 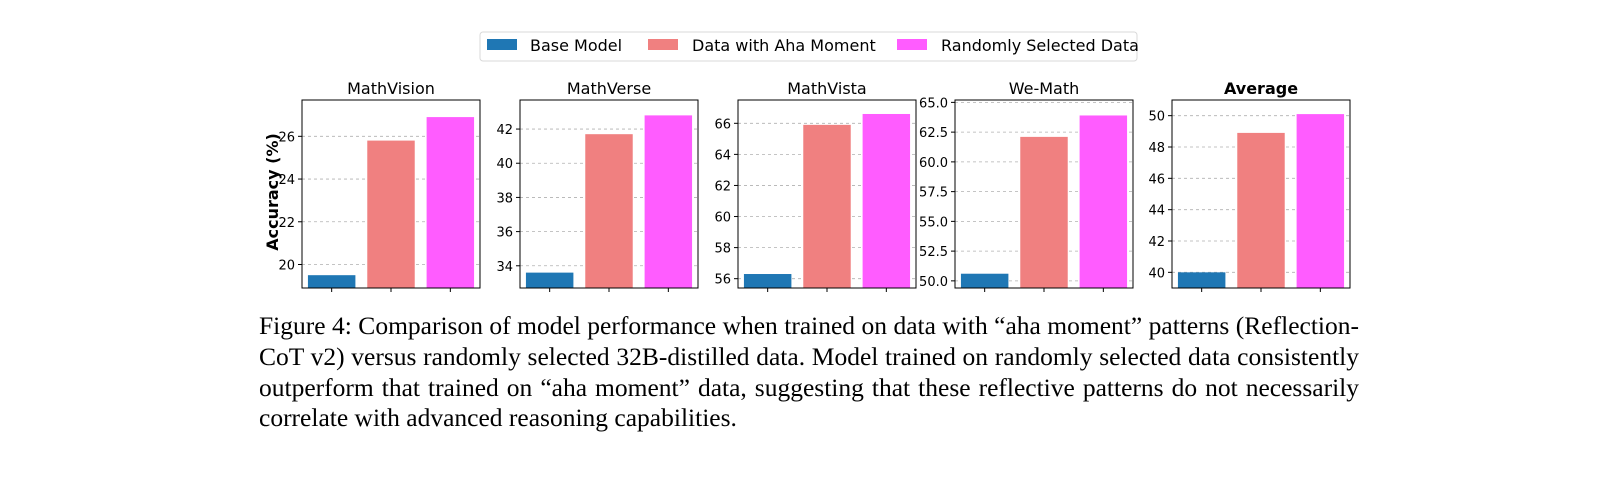 What do you see at coordinates (722, 280) in the screenshot?
I see `y-tick-label: 56` at bounding box center [722, 280].